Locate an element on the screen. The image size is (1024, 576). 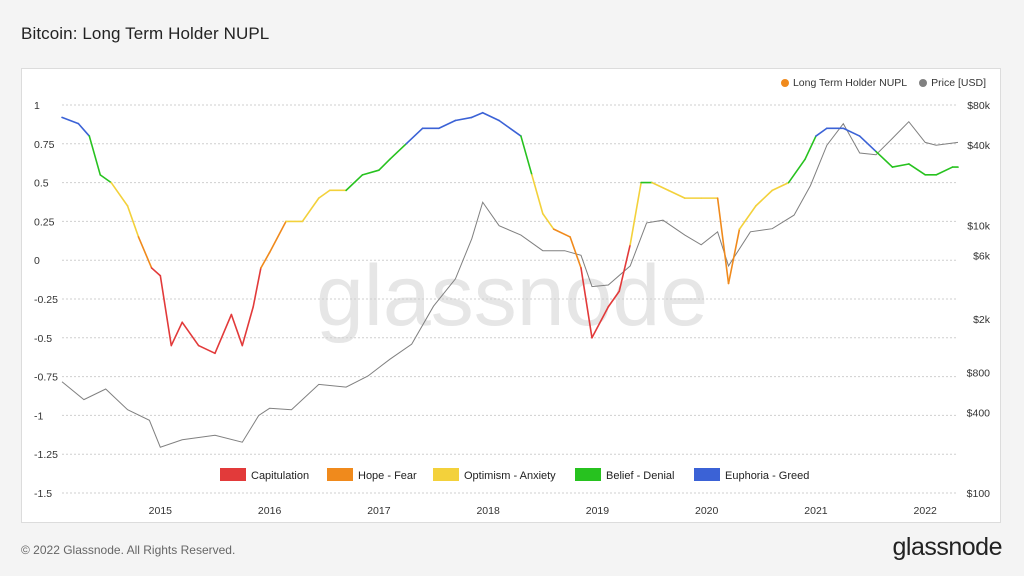
legend-item-price: Price [USD] is located at coordinates (952, 83).